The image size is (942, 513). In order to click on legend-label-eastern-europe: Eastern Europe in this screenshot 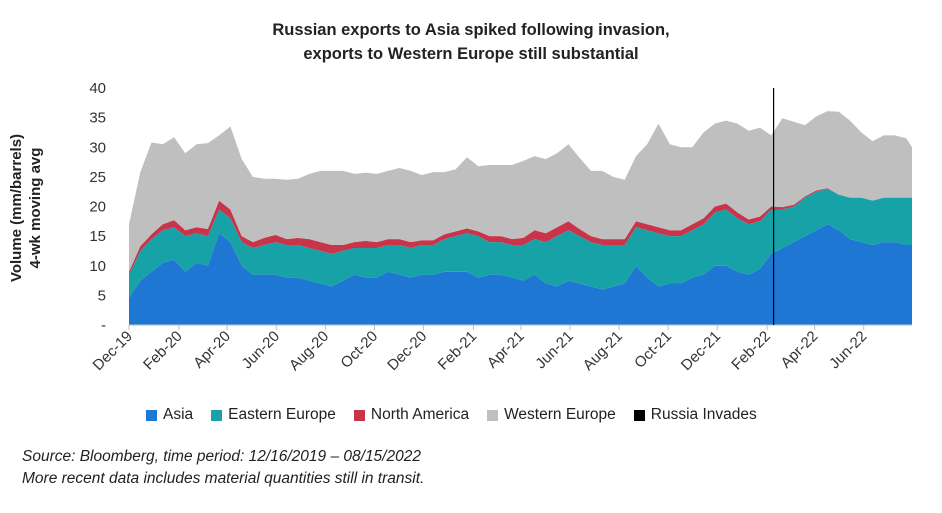, I will do `click(282, 414)`.